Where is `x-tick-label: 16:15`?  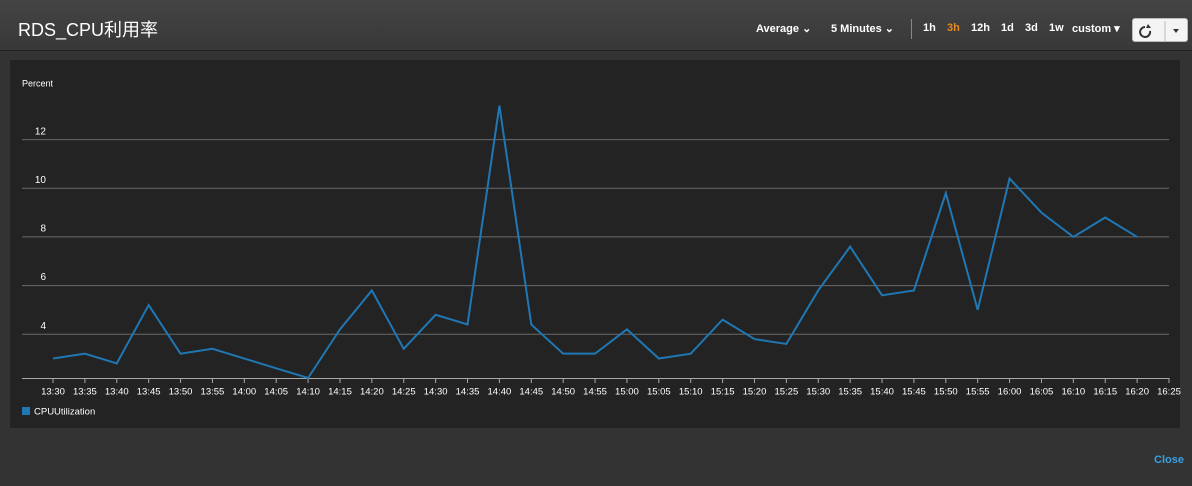
x-tick-label: 16:15 is located at coordinates (1105, 392).